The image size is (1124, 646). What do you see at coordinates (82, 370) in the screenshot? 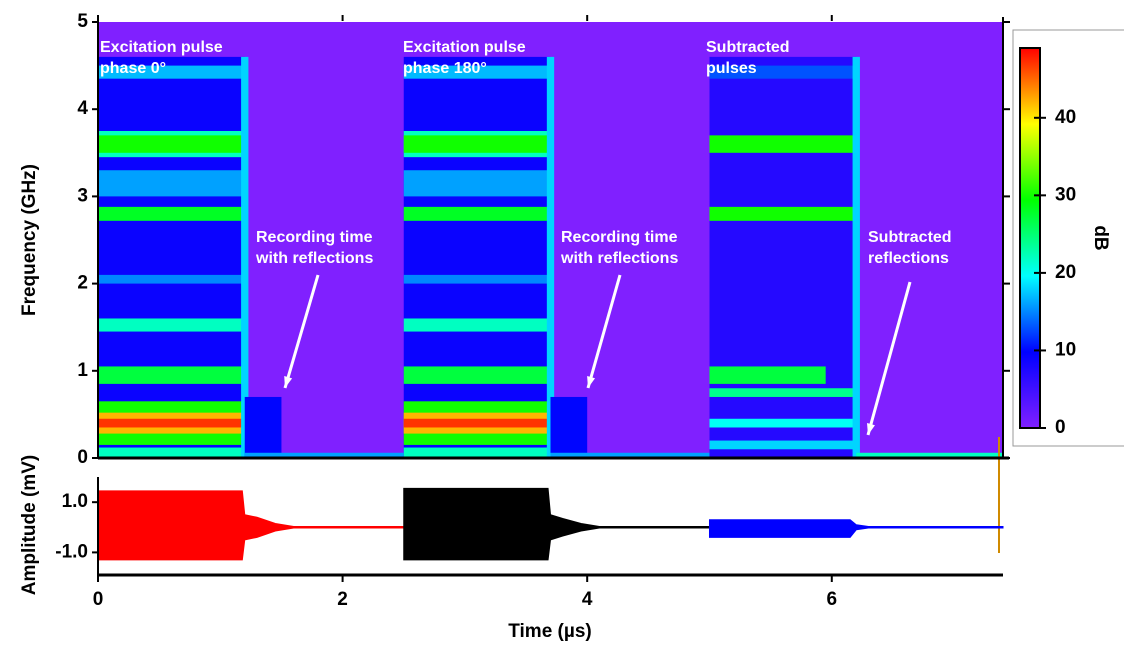
I see `y-tick-label: 1` at bounding box center [82, 370].